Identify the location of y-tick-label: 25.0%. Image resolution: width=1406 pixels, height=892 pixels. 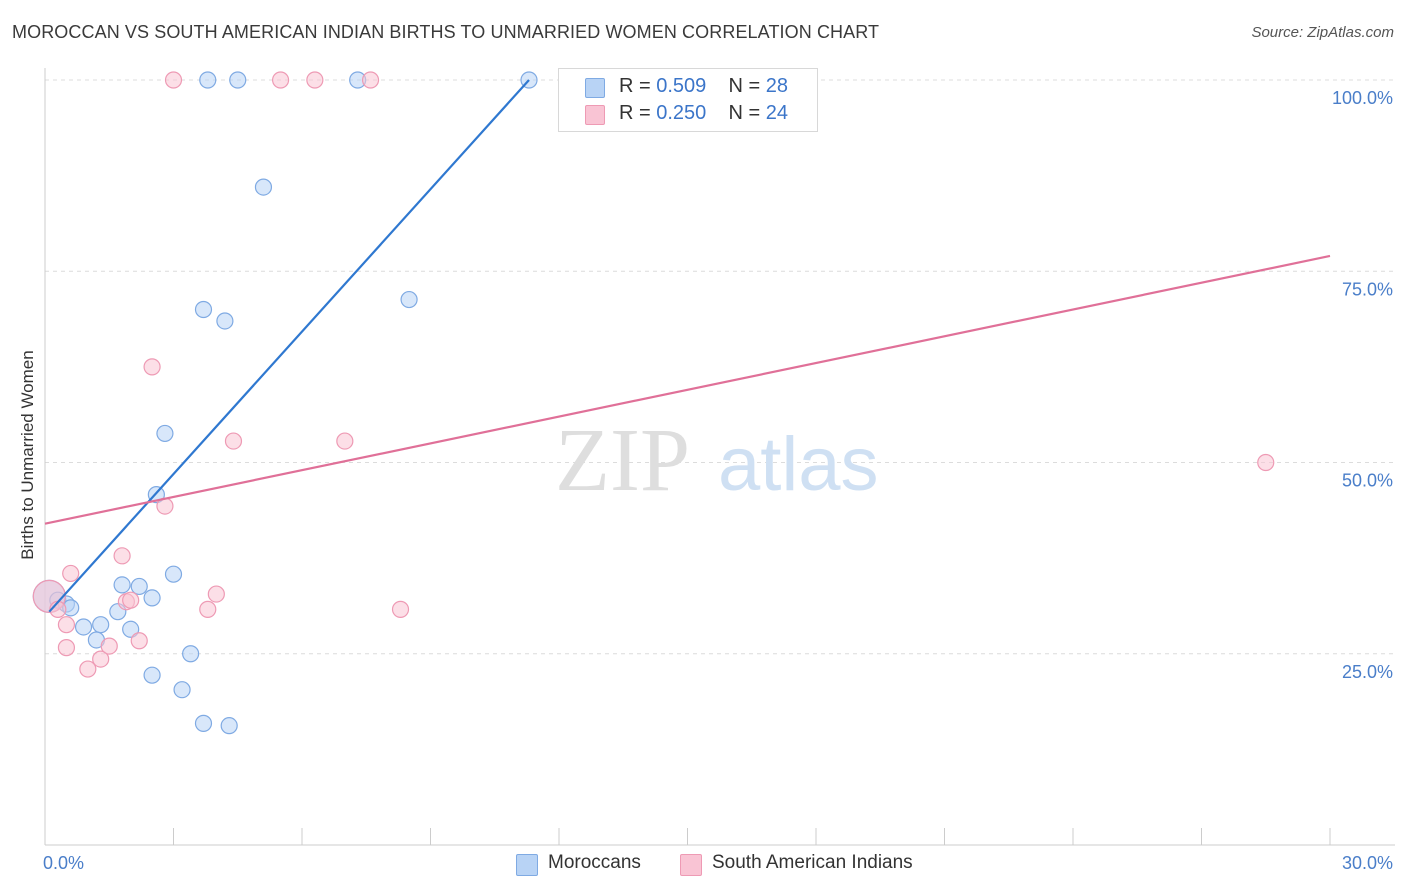
(1367, 672).